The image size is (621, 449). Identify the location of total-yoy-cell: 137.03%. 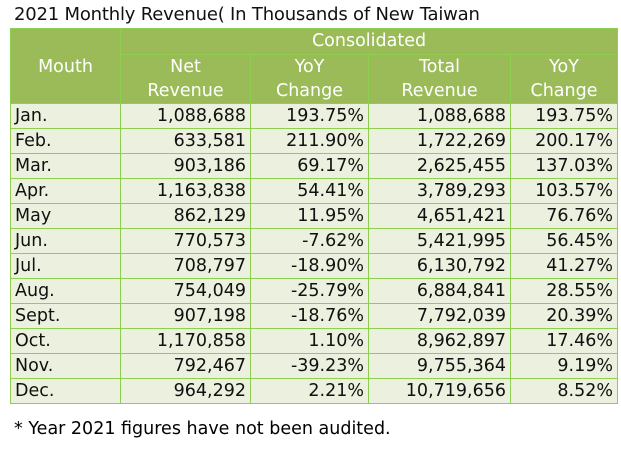
(564, 166).